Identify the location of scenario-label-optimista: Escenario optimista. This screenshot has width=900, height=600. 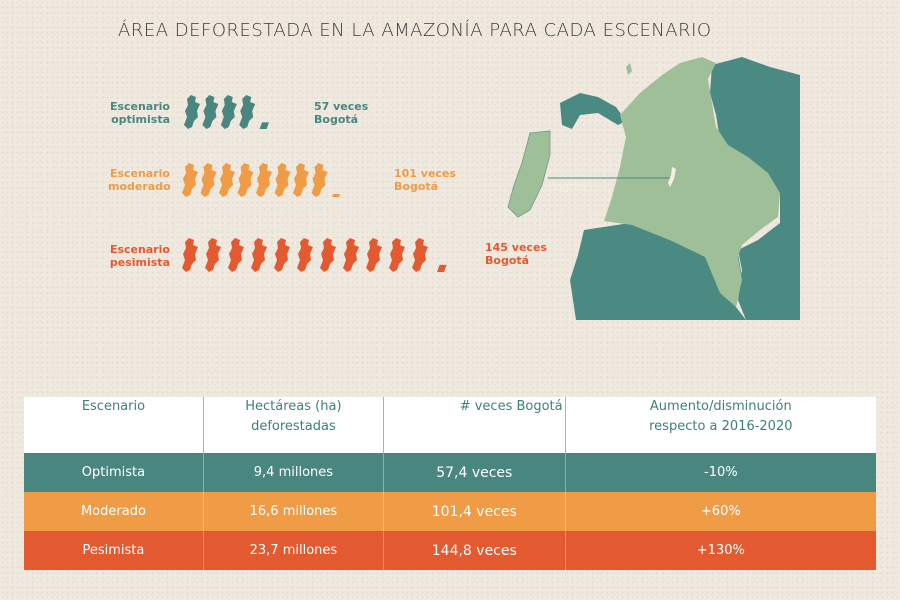
(139, 113).